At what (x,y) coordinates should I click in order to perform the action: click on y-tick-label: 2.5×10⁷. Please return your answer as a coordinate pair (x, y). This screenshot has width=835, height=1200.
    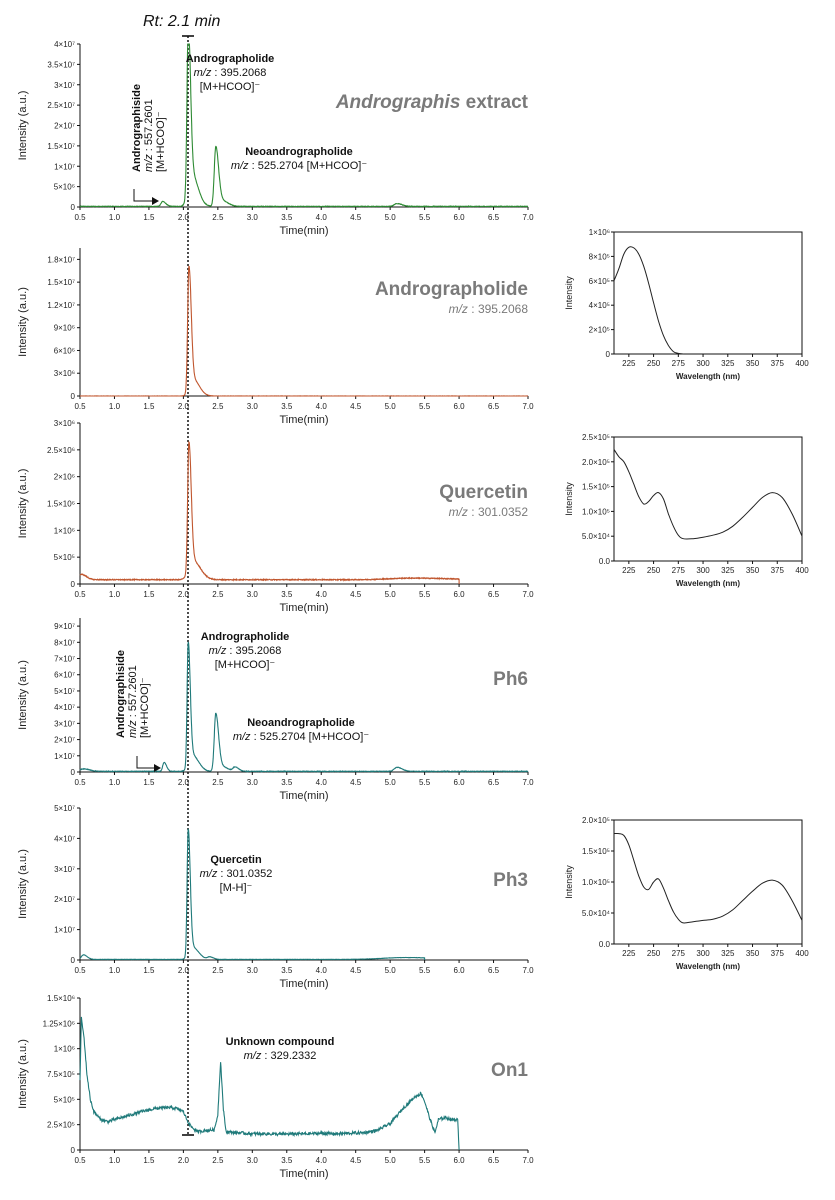
    Looking at the image, I should click on (61, 105).